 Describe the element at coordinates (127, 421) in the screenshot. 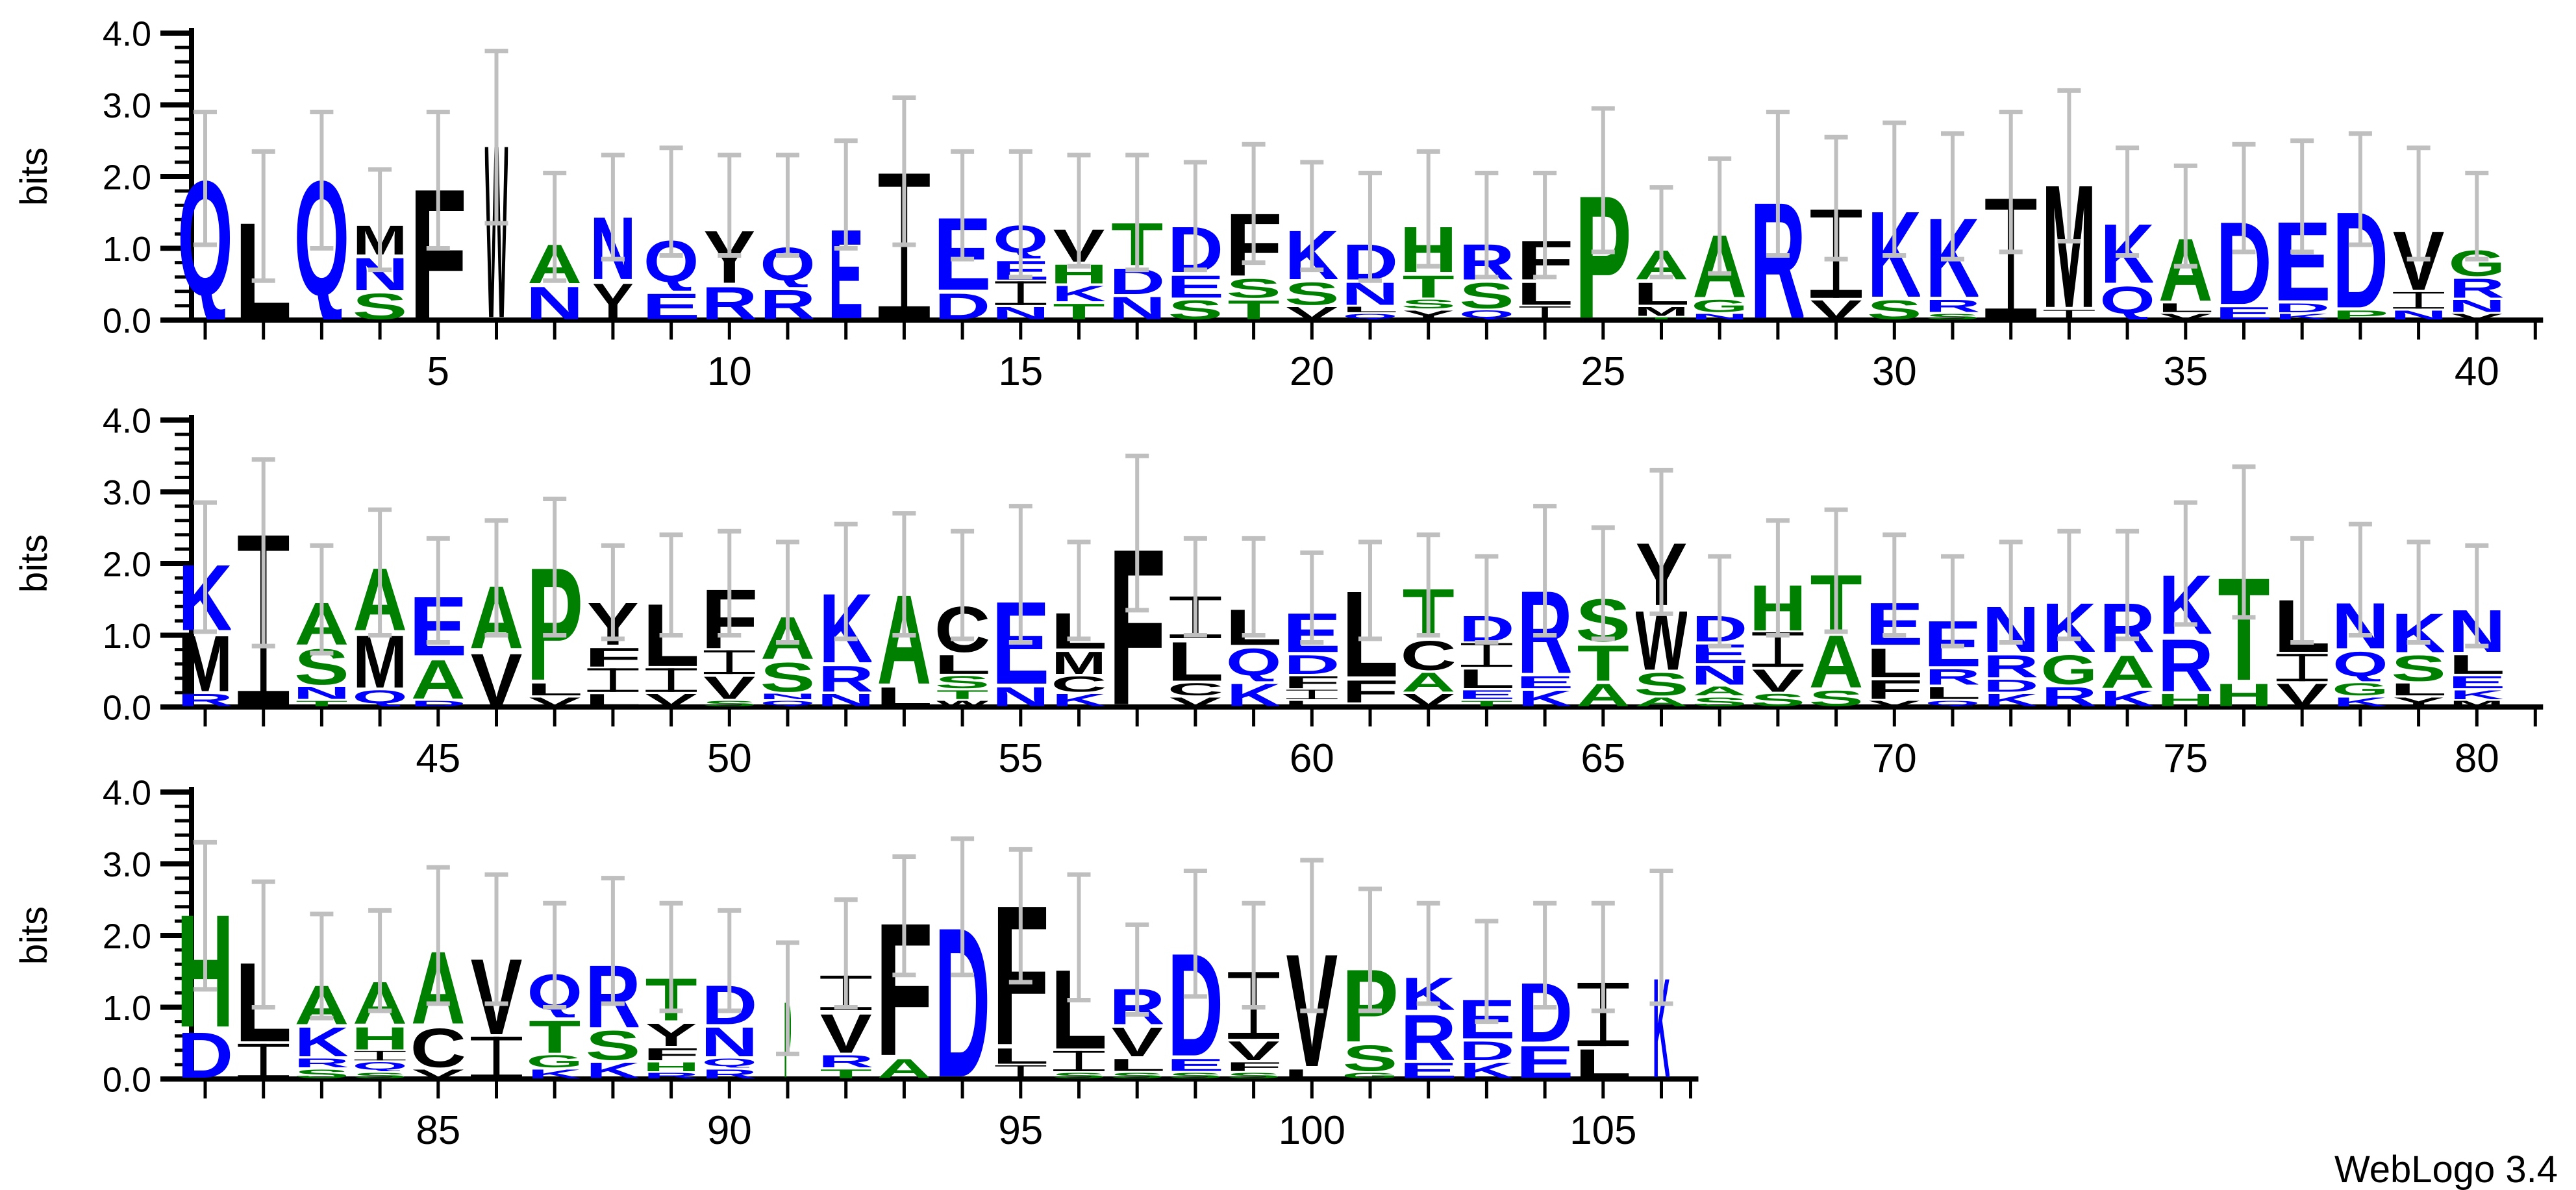

I see `y-tick-label: 4.0` at that location.